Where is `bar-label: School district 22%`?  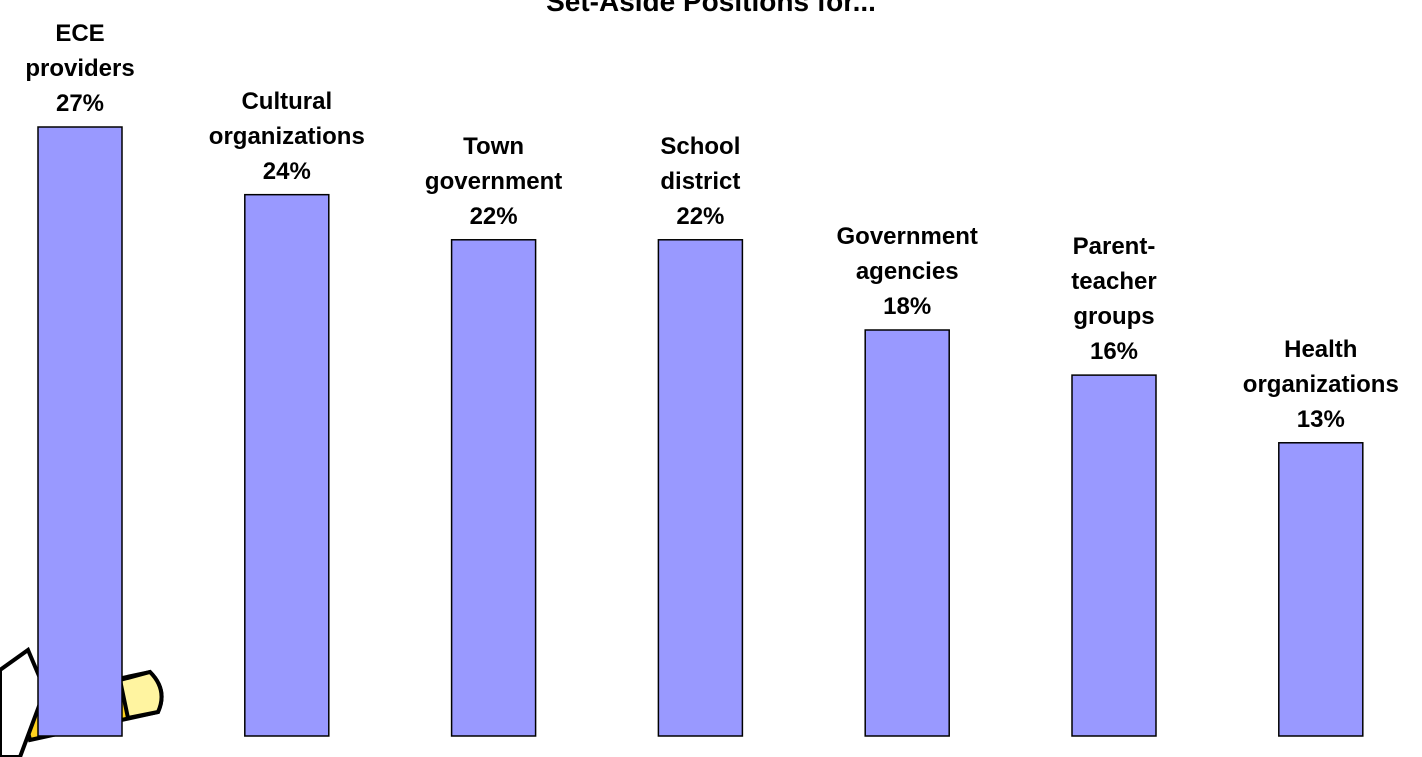 bar-label: School district 22% is located at coordinates (700, 181).